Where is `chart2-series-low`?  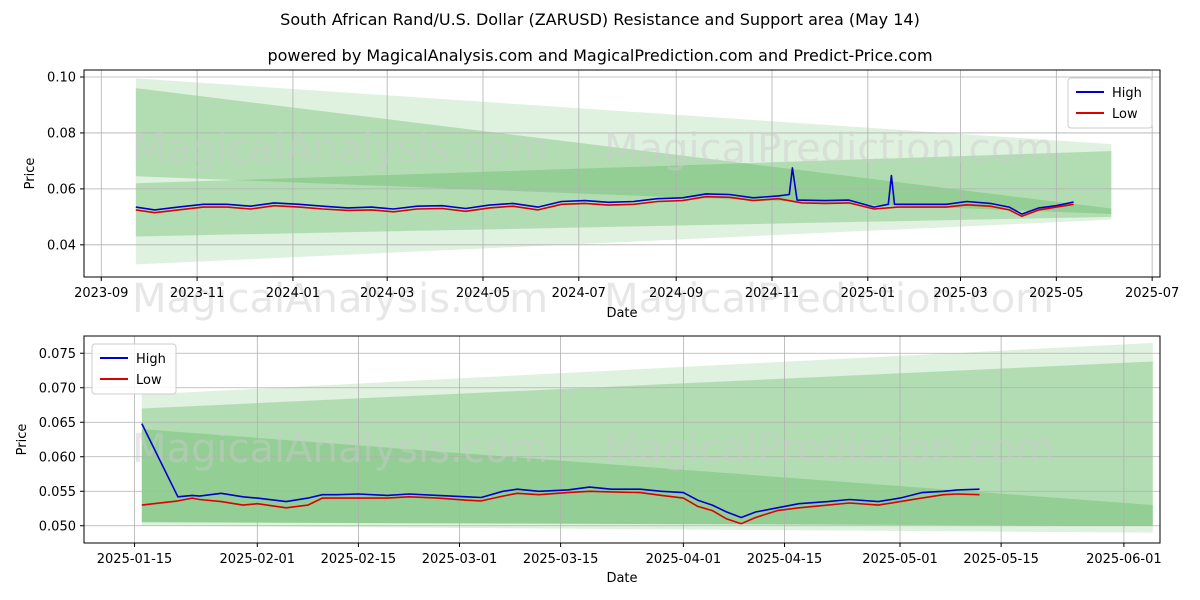
chart2-series-low is located at coordinates (560, 507).